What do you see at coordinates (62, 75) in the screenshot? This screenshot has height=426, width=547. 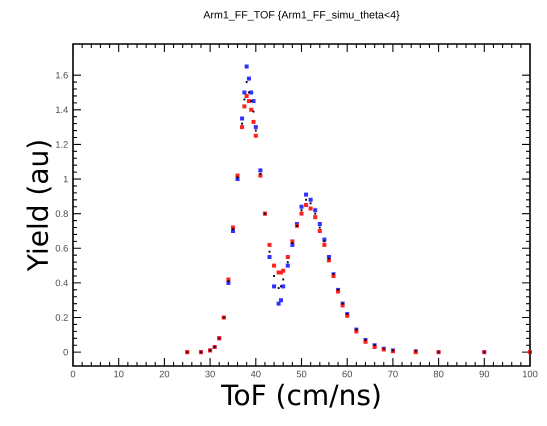 I see `y-tick-label: 1.6` at bounding box center [62, 75].